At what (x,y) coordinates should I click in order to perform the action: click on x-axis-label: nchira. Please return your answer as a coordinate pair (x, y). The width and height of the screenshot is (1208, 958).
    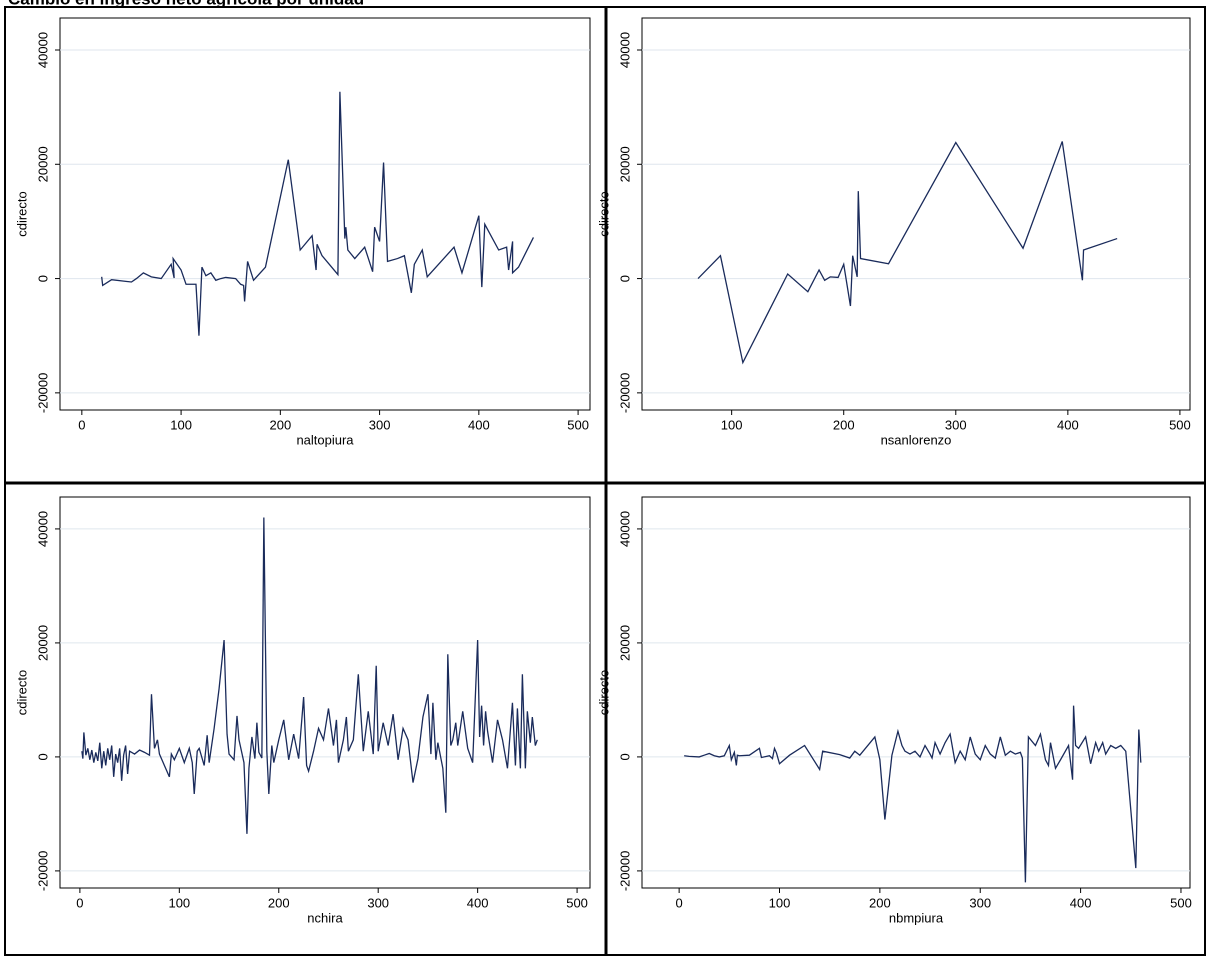
    Looking at the image, I should click on (325, 917).